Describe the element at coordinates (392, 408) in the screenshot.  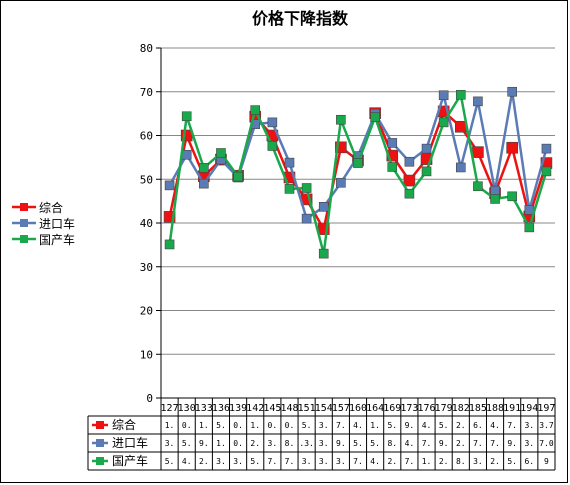
I see `category-label: 169` at that location.